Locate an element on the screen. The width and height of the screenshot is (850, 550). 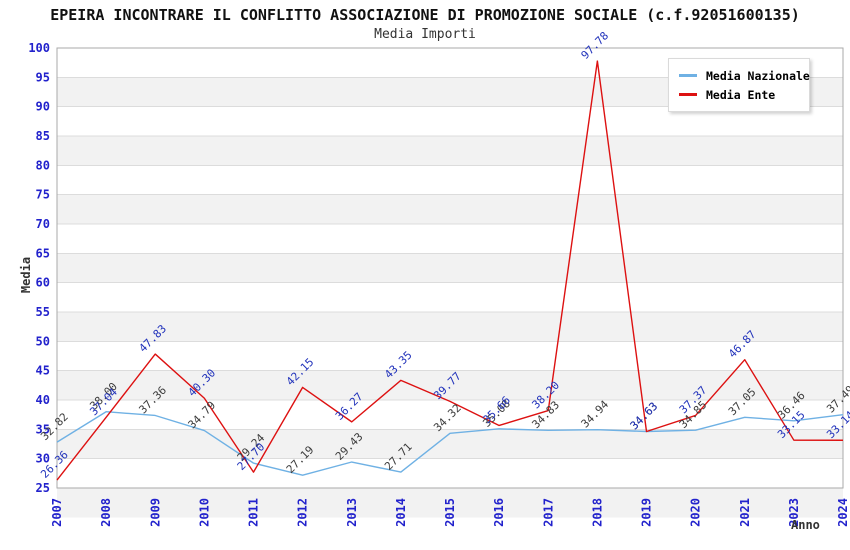
y-tick-label: 75 is located at coordinates (43, 195).